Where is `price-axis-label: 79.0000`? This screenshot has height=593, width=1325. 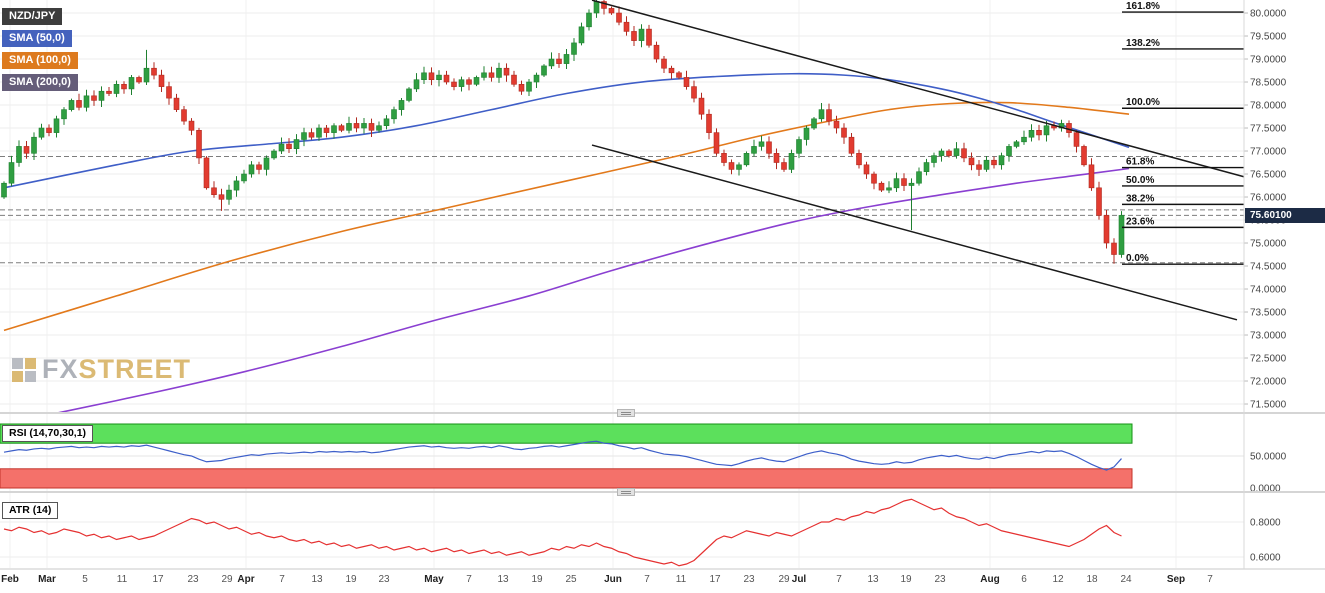
price-axis-label: 79.0000 is located at coordinates (1268, 60).